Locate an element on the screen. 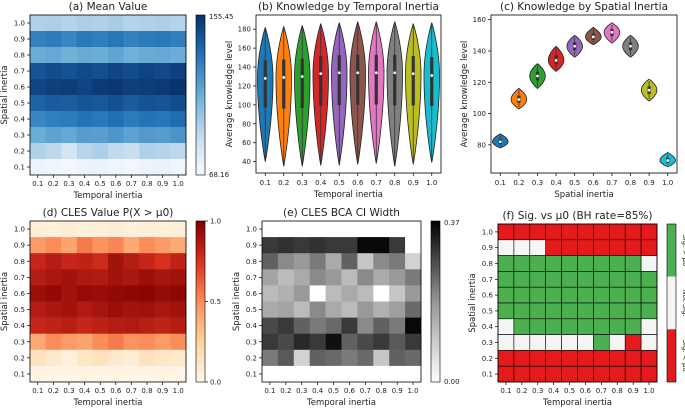  y-tick-label: 0.9 is located at coordinates (19, 40).